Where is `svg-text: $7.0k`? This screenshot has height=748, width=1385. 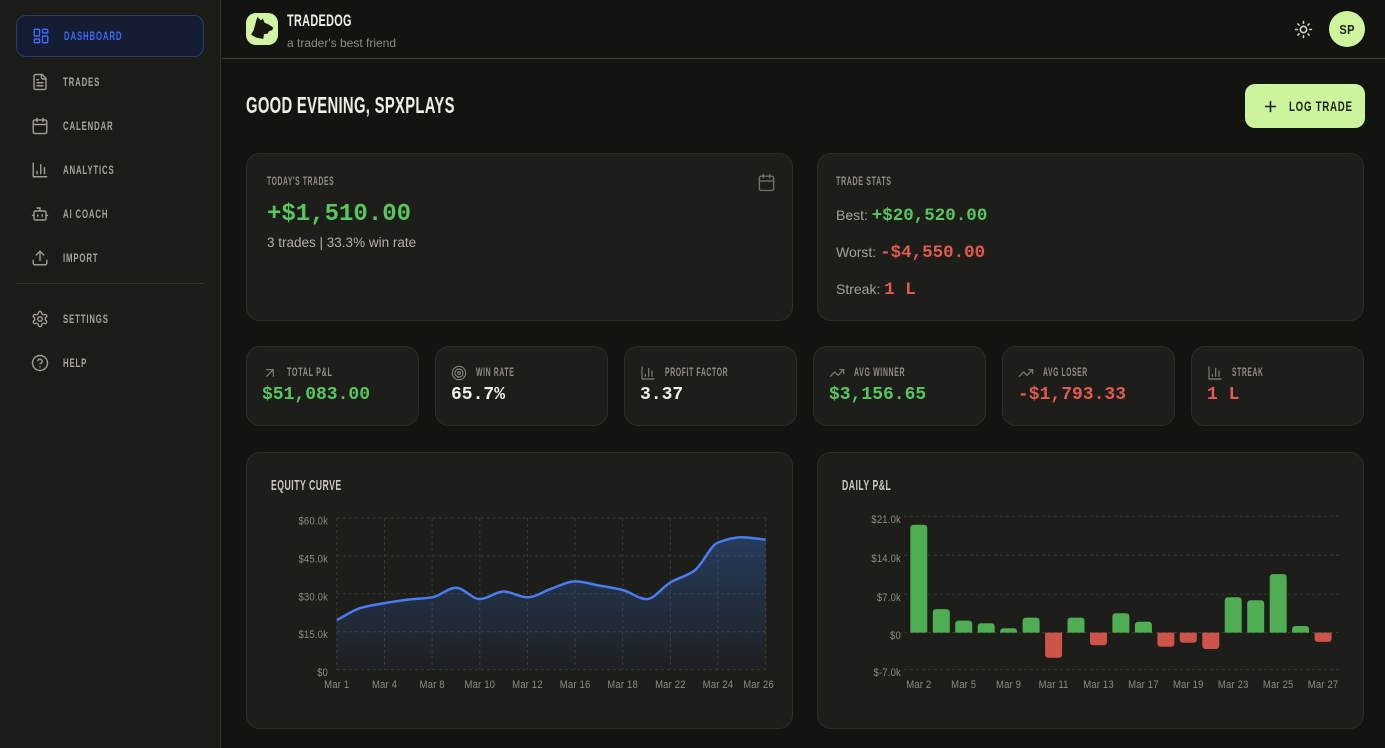 svg-text: $7.0k is located at coordinates (889, 598).